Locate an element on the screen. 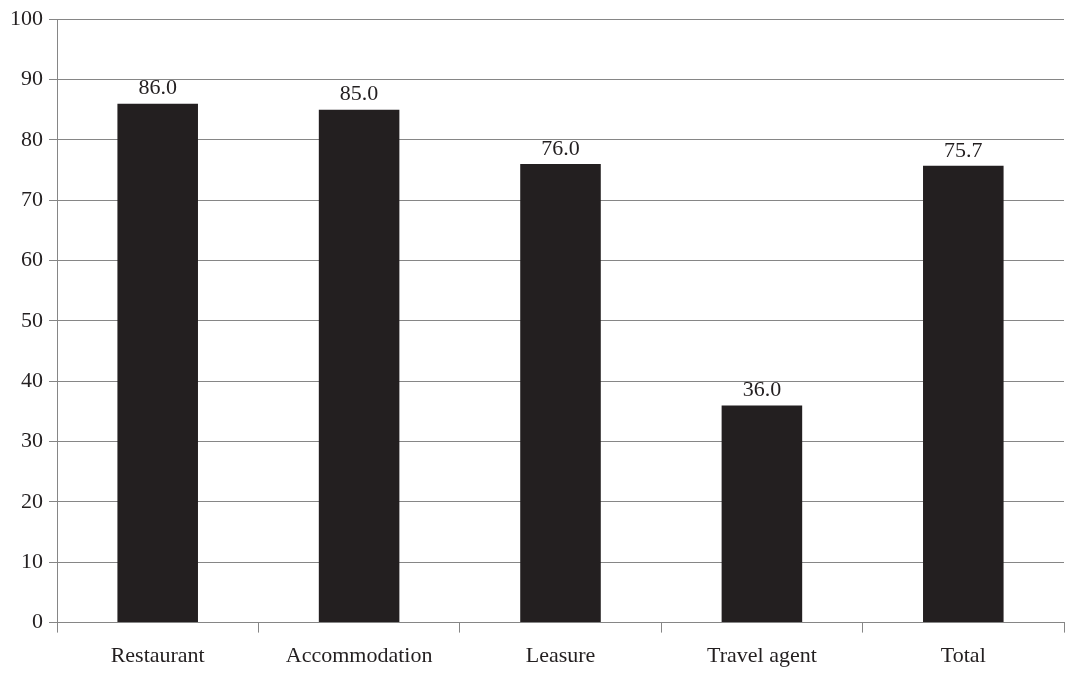  data-label: 86.0 is located at coordinates (157, 87).